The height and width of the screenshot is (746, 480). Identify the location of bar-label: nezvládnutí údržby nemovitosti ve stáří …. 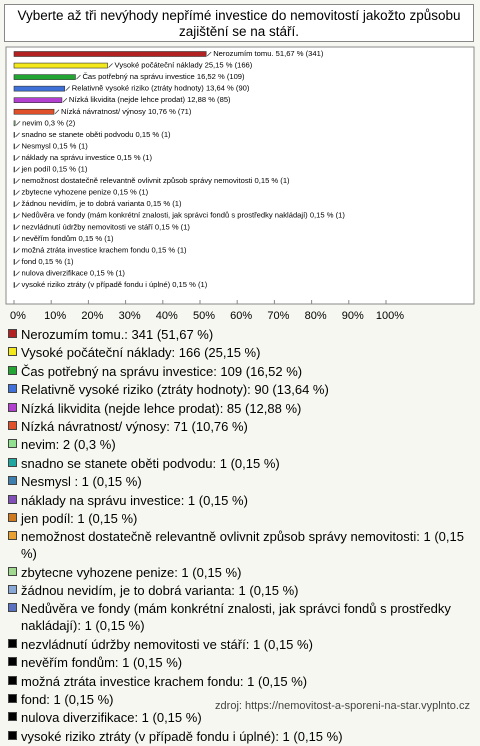
(106, 226).